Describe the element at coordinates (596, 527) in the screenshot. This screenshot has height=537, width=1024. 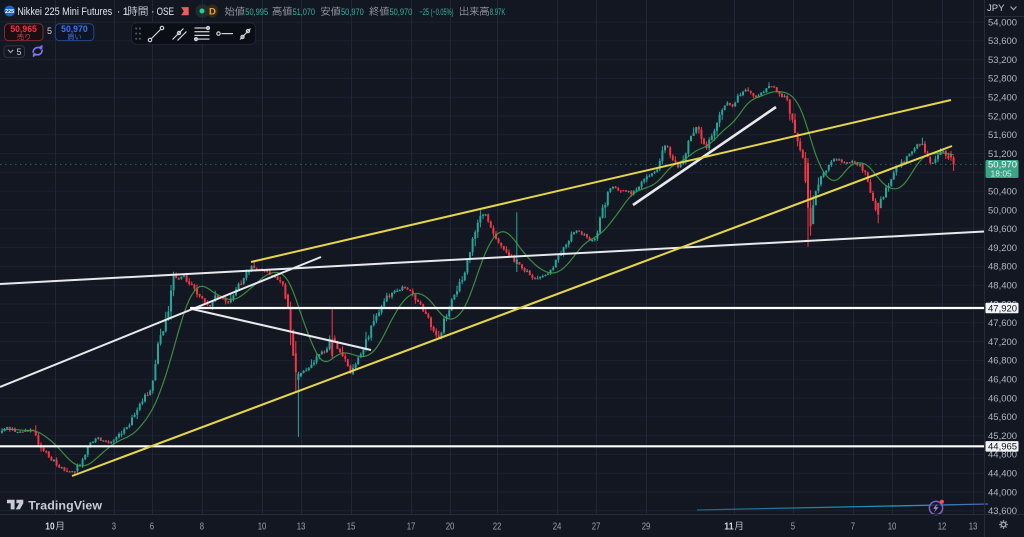
I see `svg-text: 27` at that location.